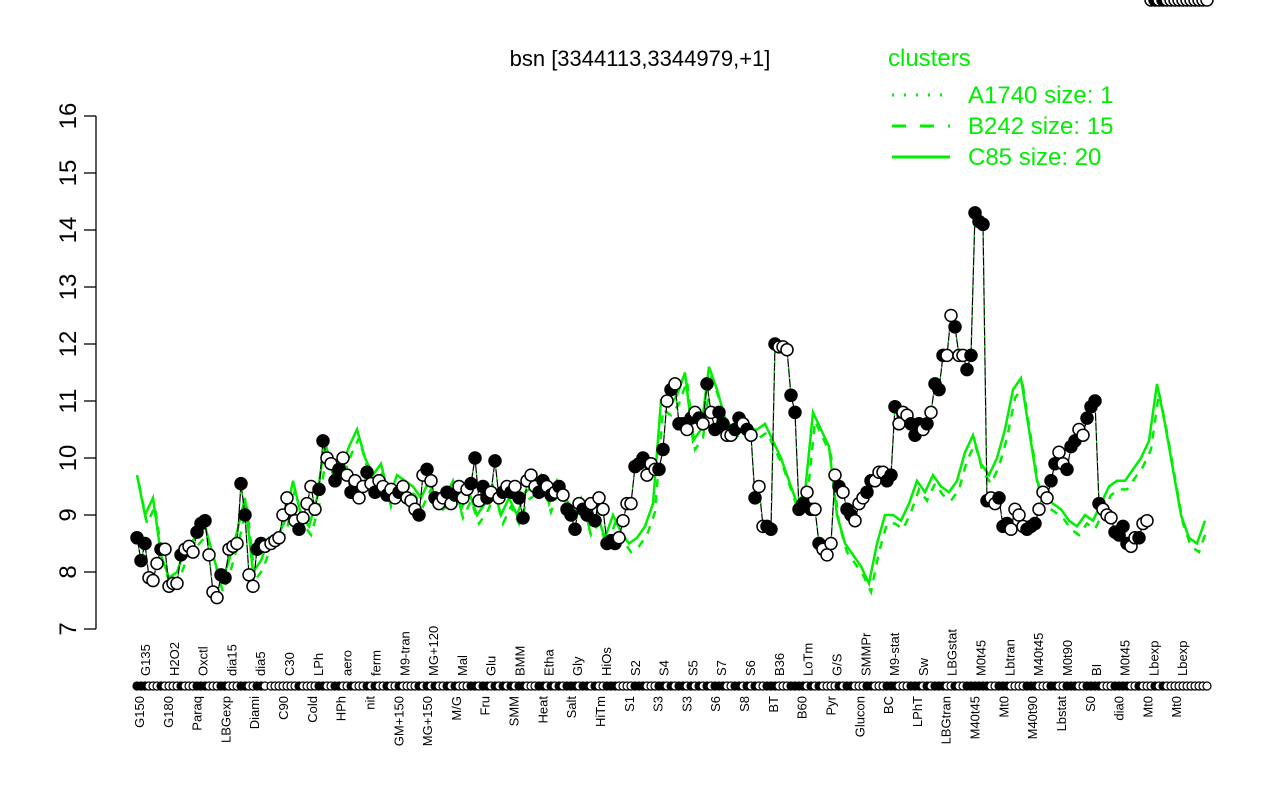 Image resolution: width=1280 pixels, height=800 pixels. Describe the element at coordinates (802, 707) in the screenshot. I see `x-tick-label-bottom: B60` at that location.